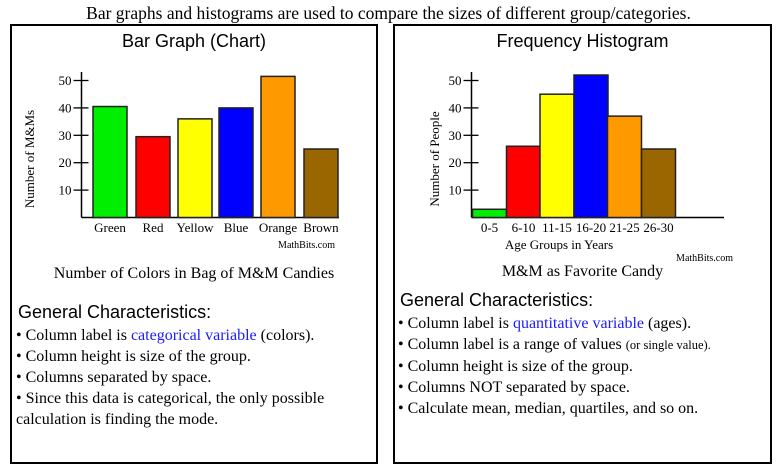  I want to click on y-axis-label: Number of M&Ms, so click(29, 159).